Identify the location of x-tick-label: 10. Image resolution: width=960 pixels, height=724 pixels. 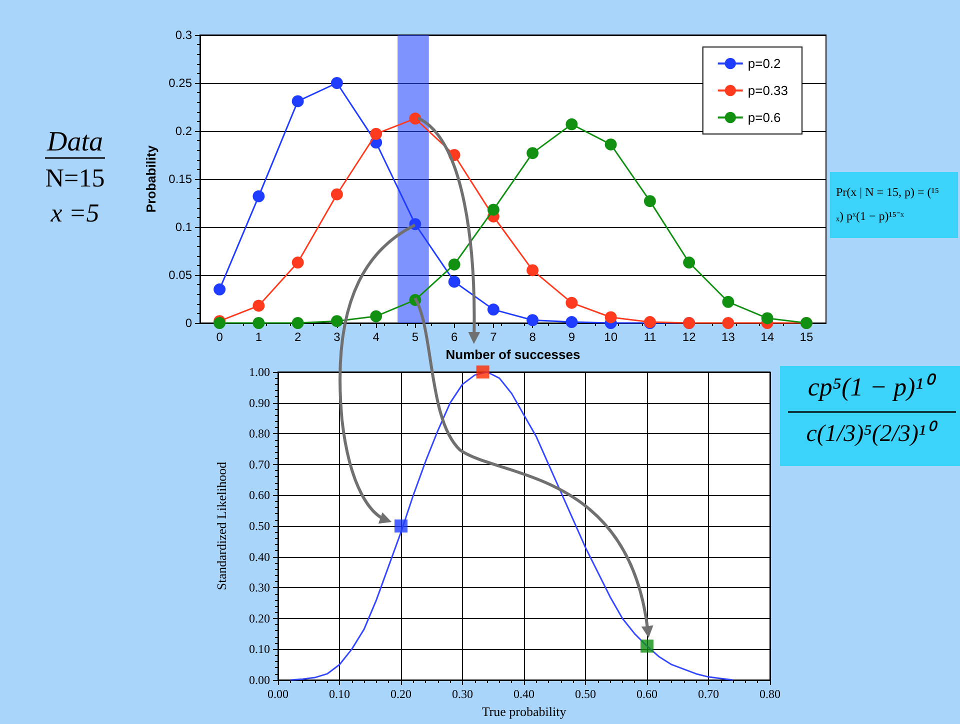
(611, 337).